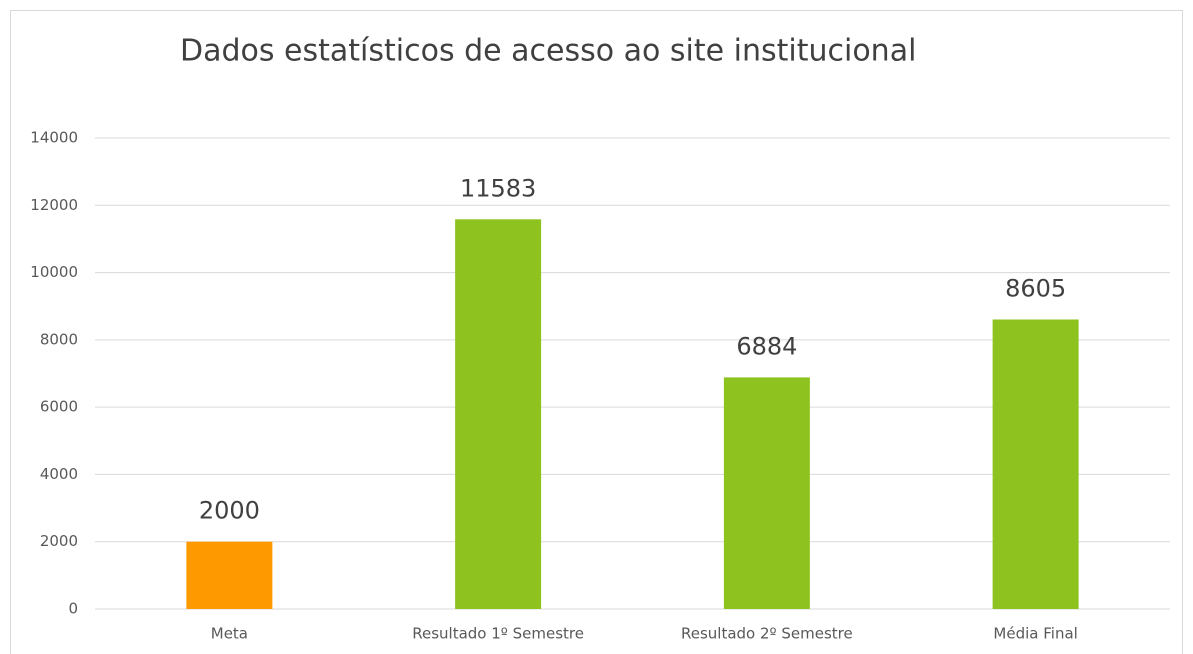 This screenshot has height=654, width=1193. Describe the element at coordinates (766, 346) in the screenshot. I see `data-label: 6884` at that location.